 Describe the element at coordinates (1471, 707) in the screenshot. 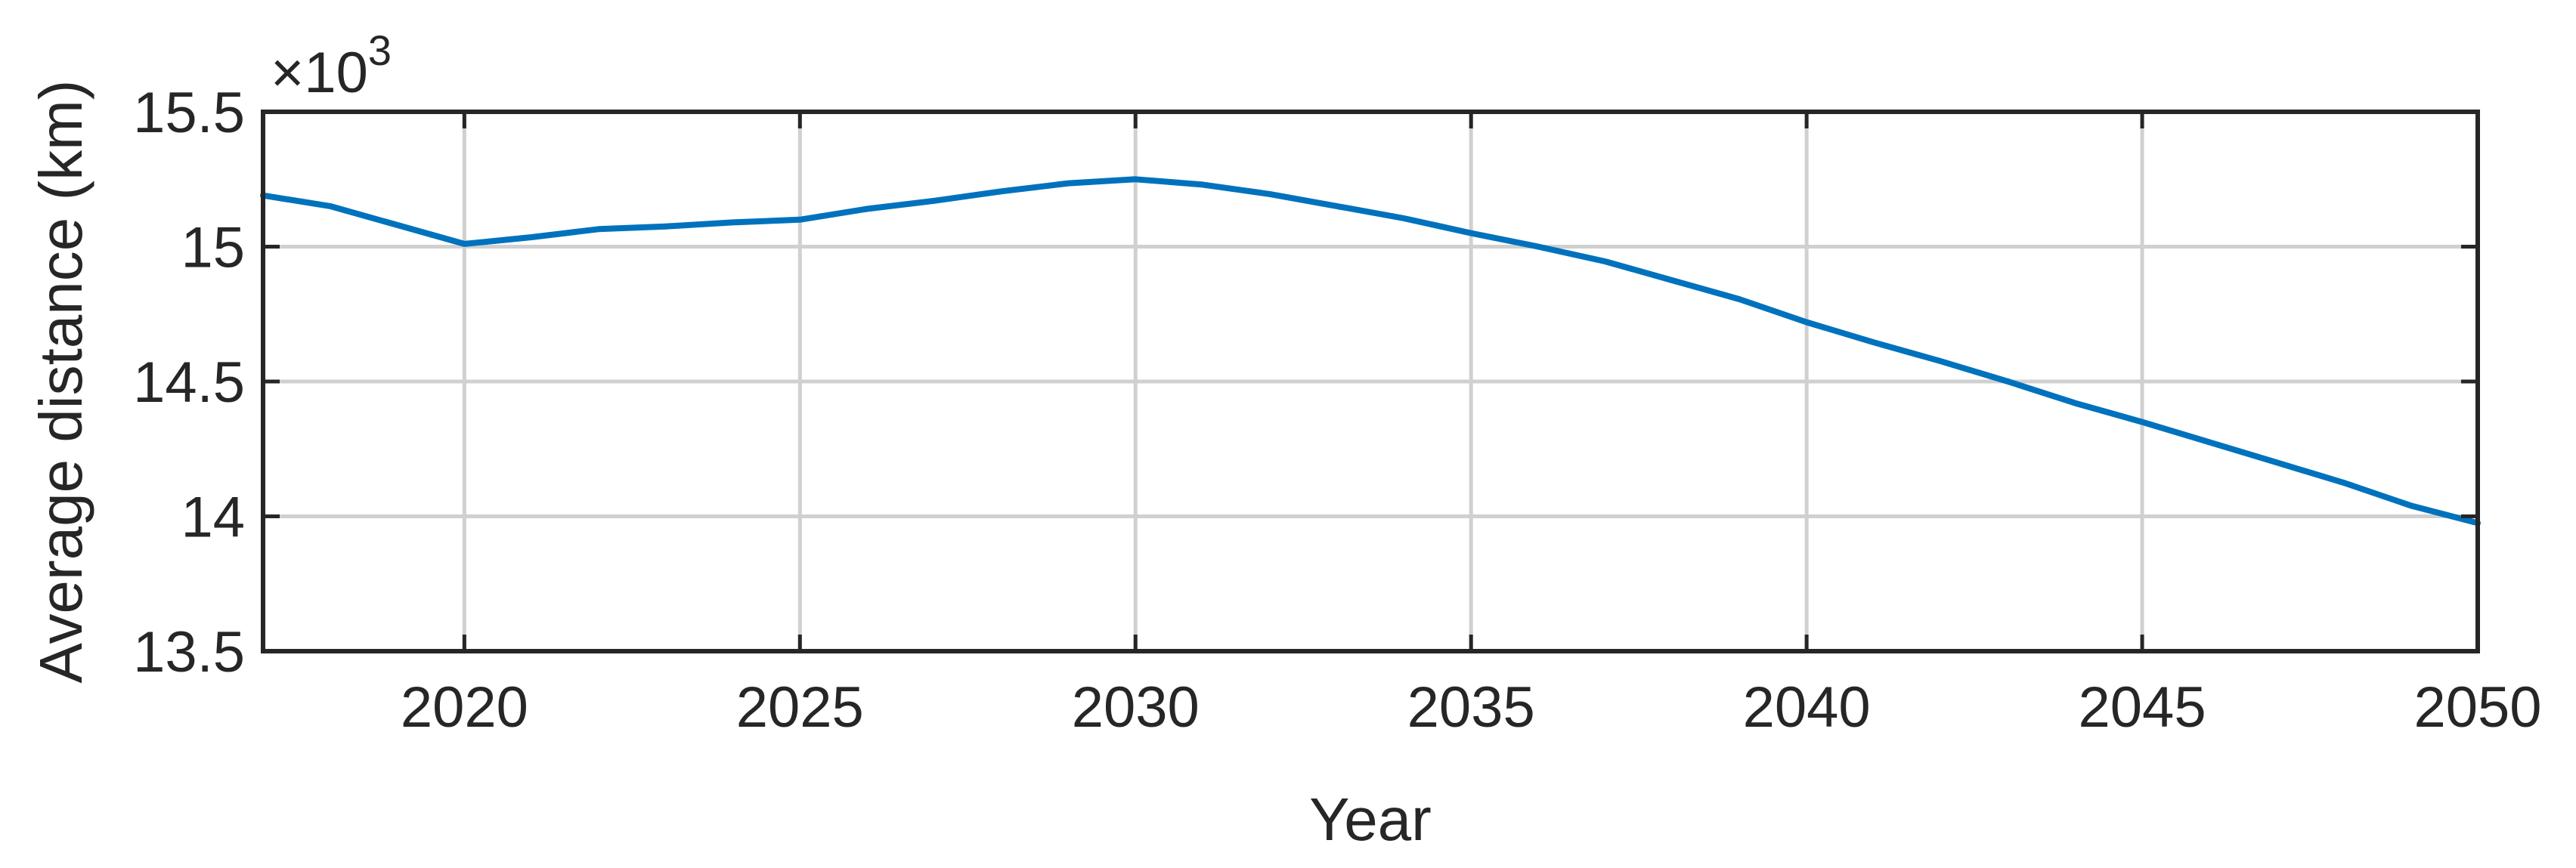

I see `x-tick-label: 2035` at that location.